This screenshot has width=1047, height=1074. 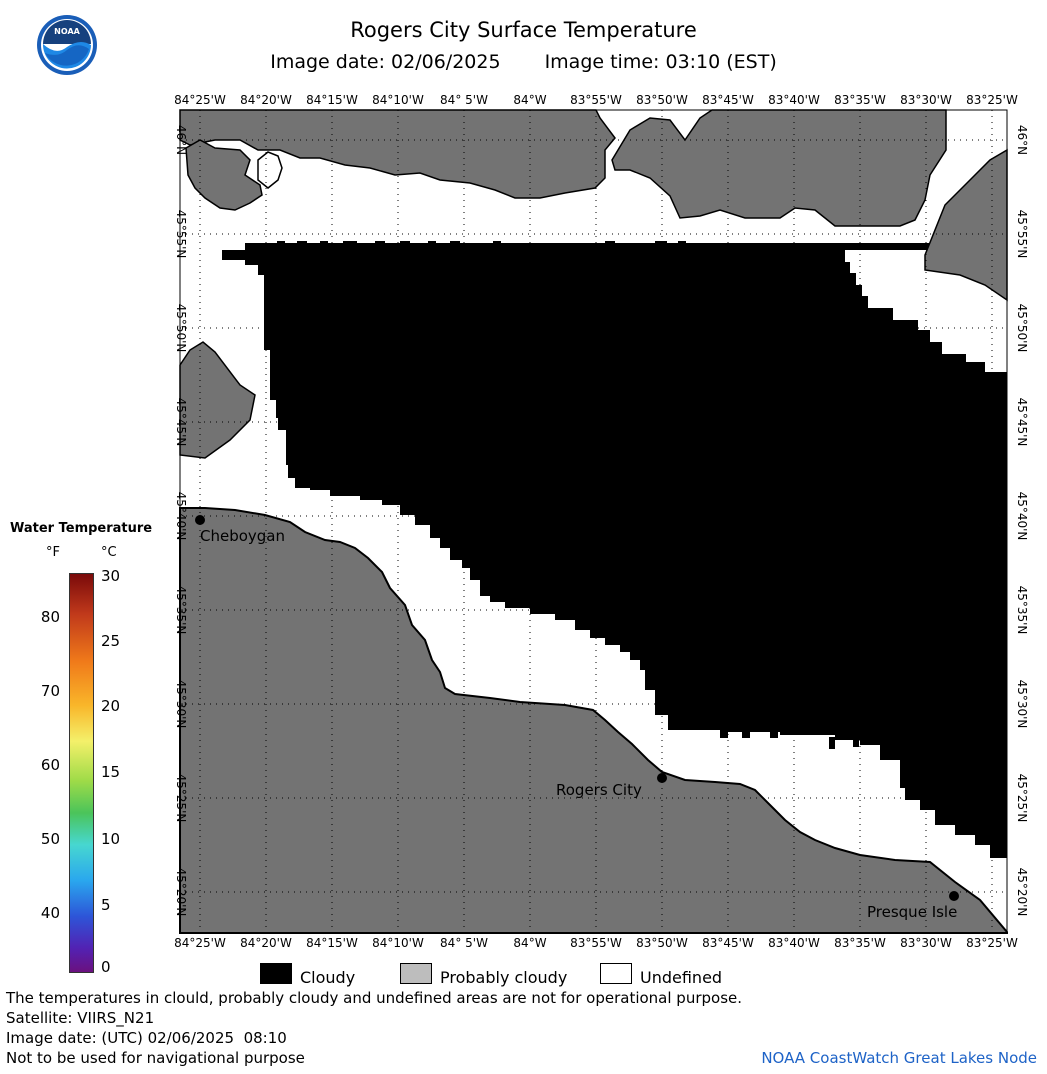 What do you see at coordinates (106, 967) in the screenshot?
I see `c-tick: 0` at bounding box center [106, 967].